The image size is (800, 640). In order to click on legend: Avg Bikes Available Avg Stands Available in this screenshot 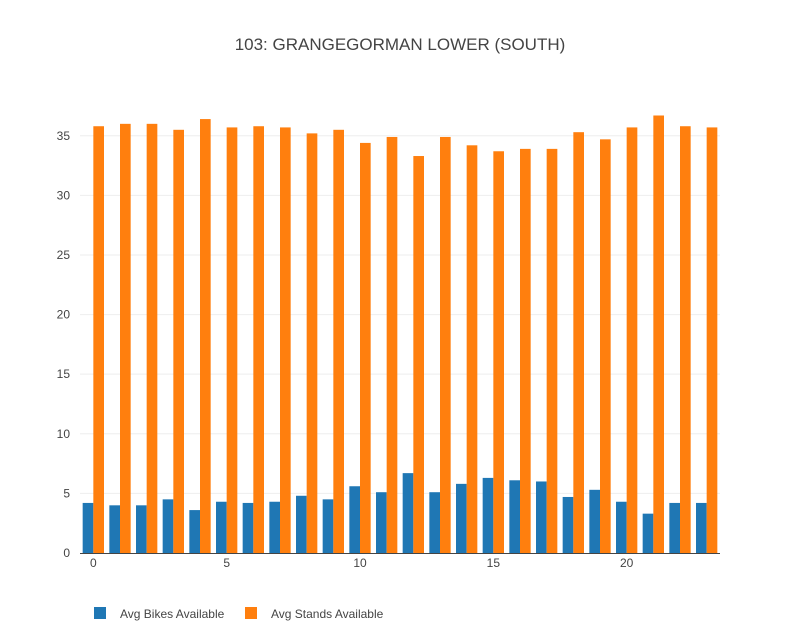, I will do `click(239, 614)`.